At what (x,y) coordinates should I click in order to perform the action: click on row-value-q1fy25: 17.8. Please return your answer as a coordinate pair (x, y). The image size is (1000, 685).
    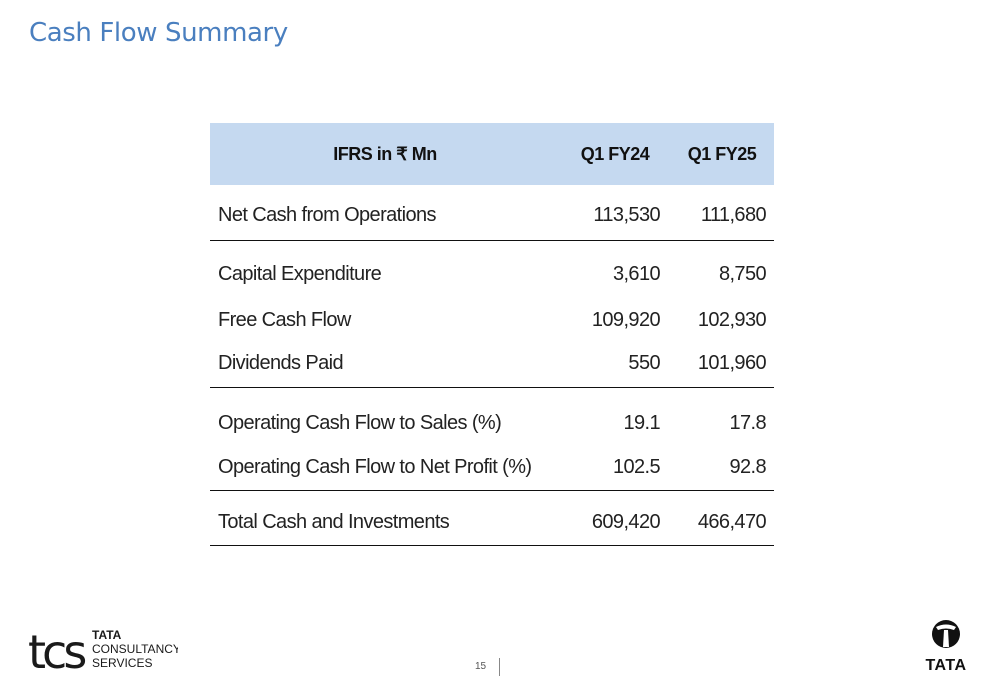
    Looking at the image, I should click on (747, 422).